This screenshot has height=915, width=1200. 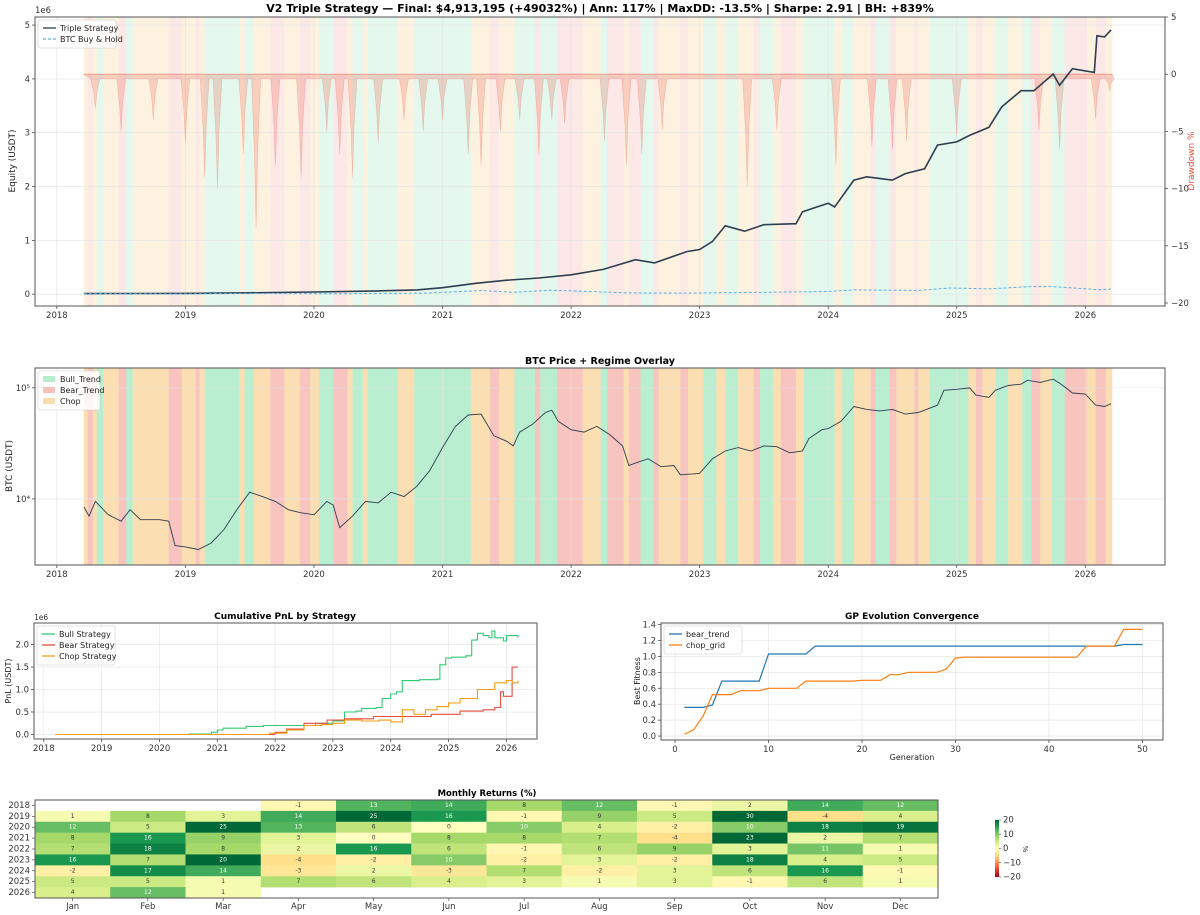 I want to click on legend, so click(x=703, y=640).